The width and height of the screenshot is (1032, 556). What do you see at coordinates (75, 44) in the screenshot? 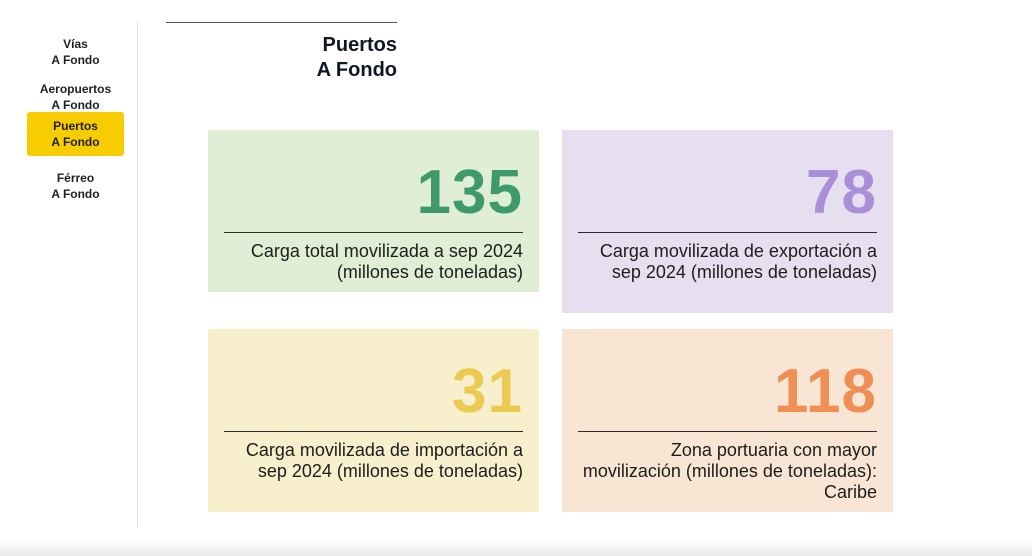
I see `sidebar-item-label: Vías` at bounding box center [75, 44].